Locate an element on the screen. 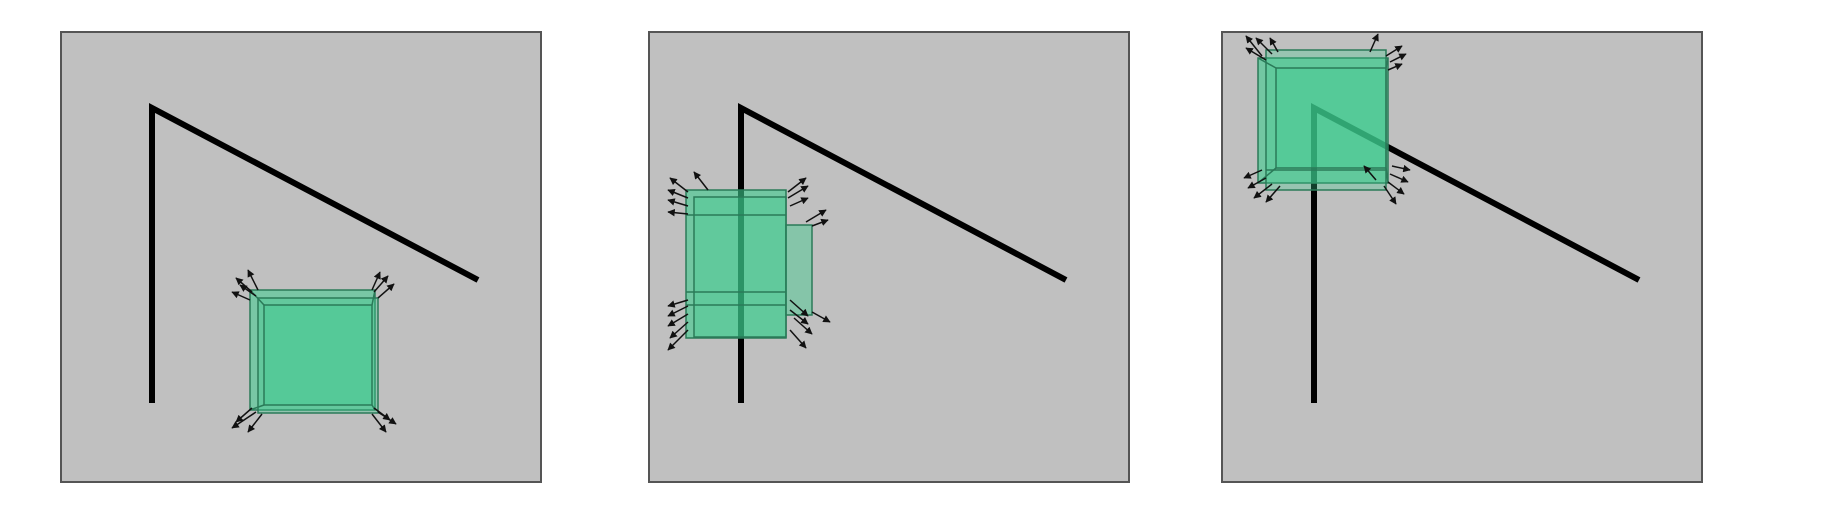  panel-1-arrows is located at coordinates (314, 351).